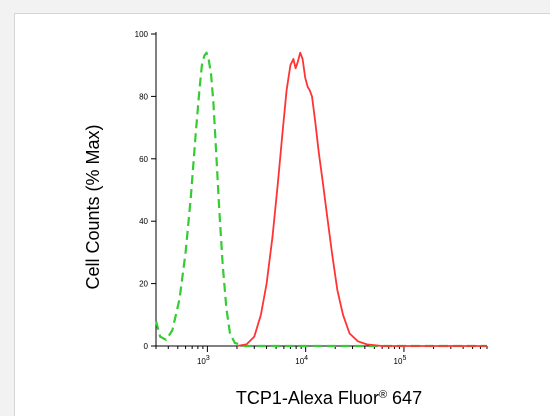 The width and height of the screenshot is (550, 416). Describe the element at coordinates (142, 34) in the screenshot. I see `y-tick-label: 100` at that location.